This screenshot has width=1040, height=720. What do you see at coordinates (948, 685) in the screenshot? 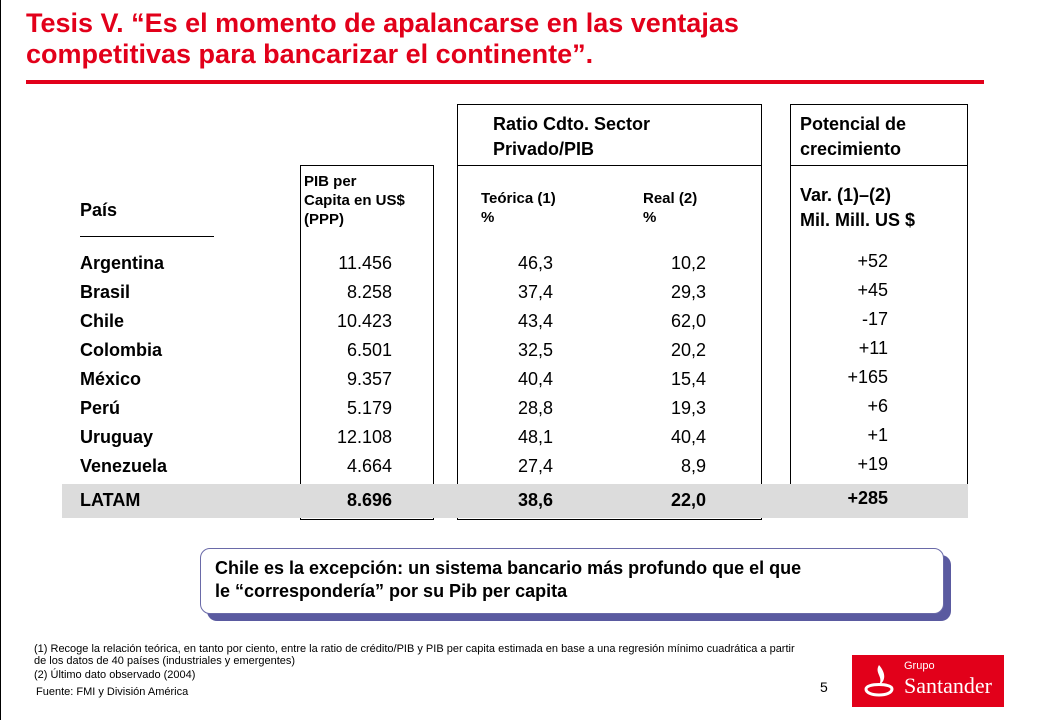
I see `logo-santander-text: Santander` at bounding box center [948, 685].